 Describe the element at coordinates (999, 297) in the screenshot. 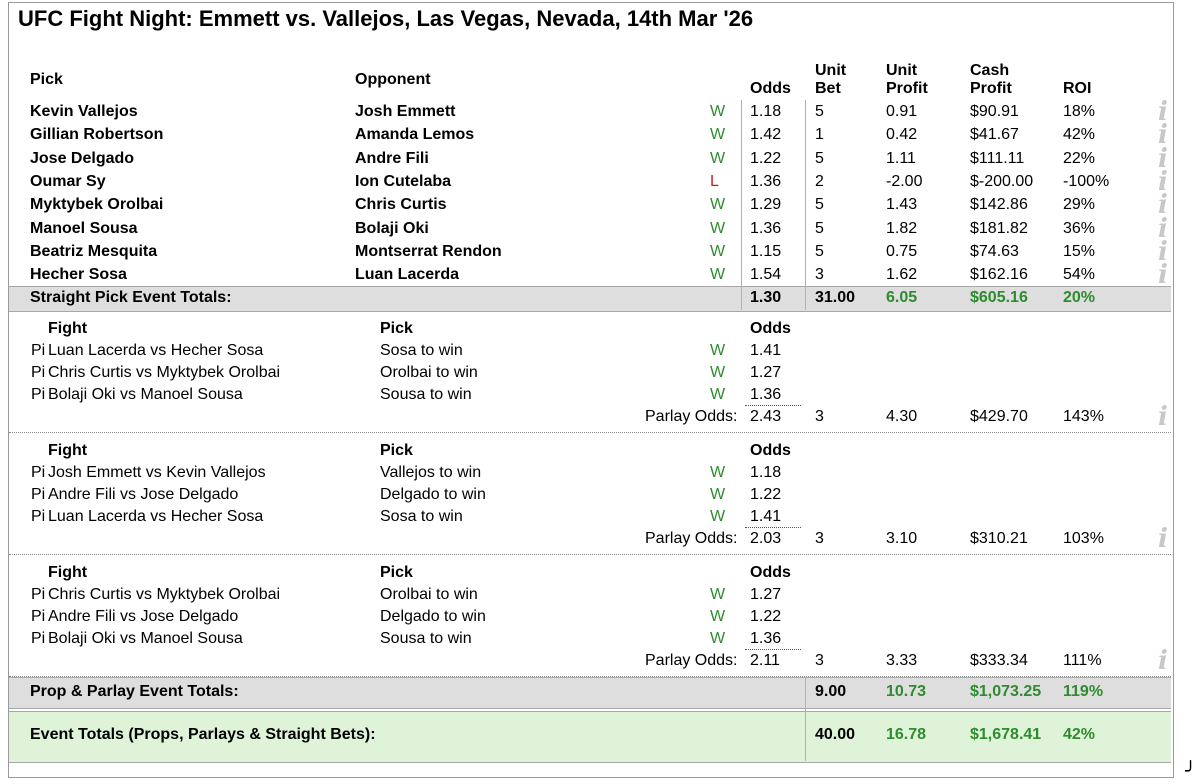

I see `straight-totals-cash-profit: $605.16` at that location.